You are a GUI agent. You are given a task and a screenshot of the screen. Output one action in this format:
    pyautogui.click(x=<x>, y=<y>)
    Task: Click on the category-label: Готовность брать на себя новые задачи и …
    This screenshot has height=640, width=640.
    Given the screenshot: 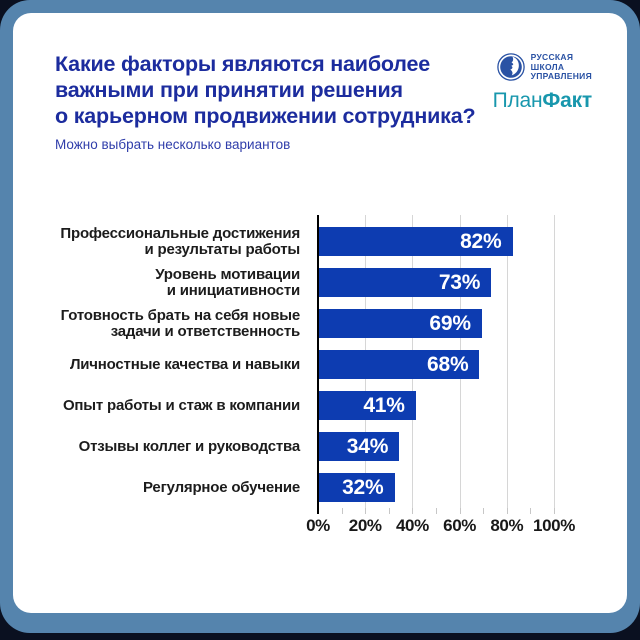 What is the action you would take?
    pyautogui.click(x=180, y=323)
    